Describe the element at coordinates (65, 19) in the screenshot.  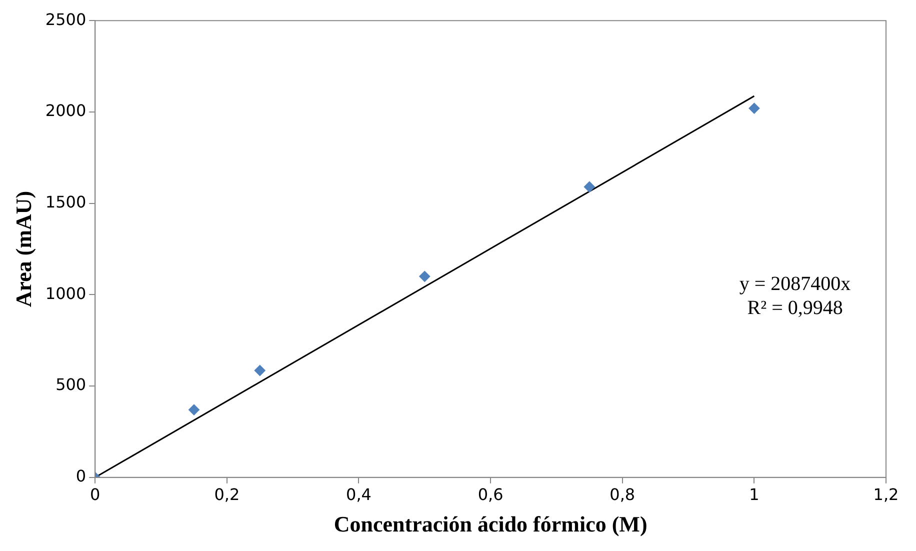
I see `y-tick-label: 2500` at that location.